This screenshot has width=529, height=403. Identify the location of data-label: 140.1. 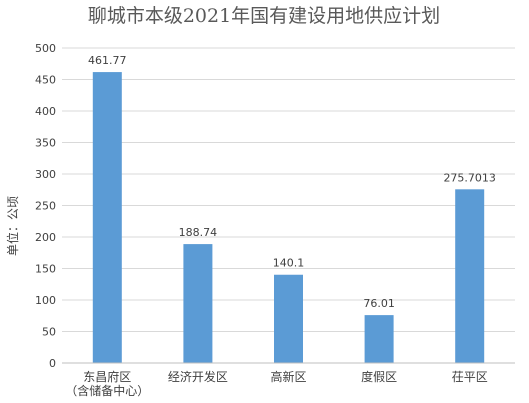
(289, 263).